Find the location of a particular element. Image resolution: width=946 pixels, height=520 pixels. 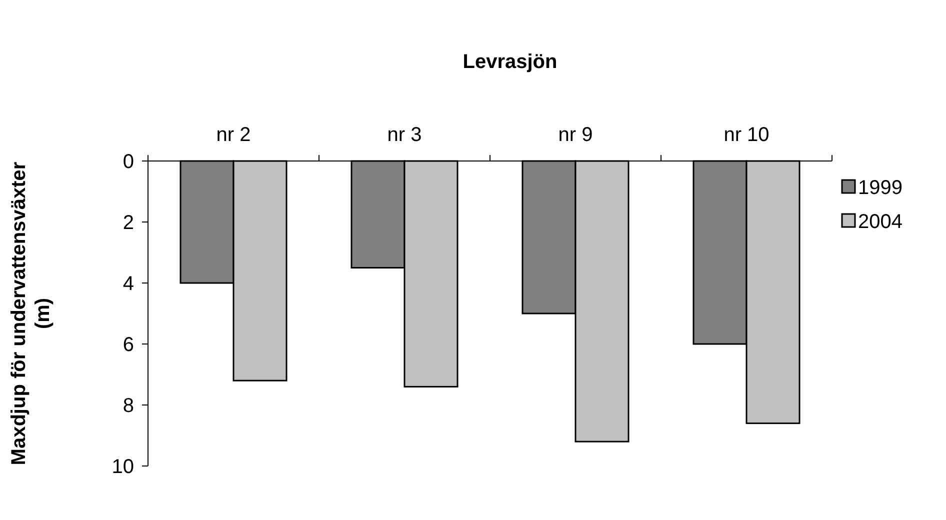

y-tick-label: 4 is located at coordinates (128, 284).